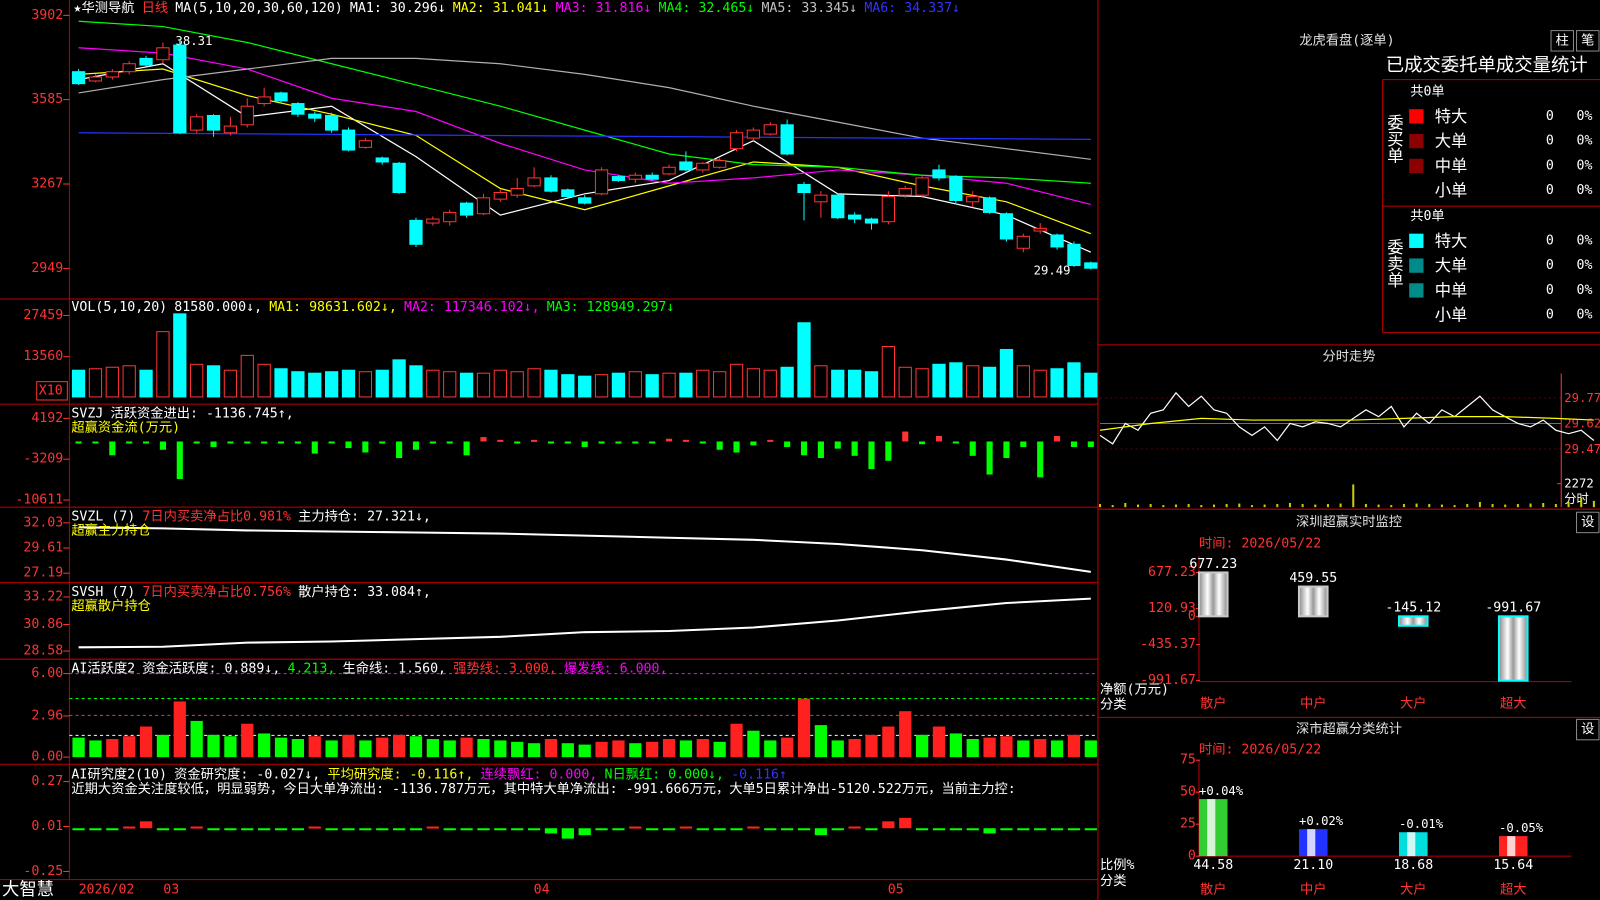 The height and width of the screenshot is (900, 1600). What do you see at coordinates (364, 590) in the screenshot?
I see `header-item: 散户持仓: 33.084↑,` at bounding box center [364, 590].